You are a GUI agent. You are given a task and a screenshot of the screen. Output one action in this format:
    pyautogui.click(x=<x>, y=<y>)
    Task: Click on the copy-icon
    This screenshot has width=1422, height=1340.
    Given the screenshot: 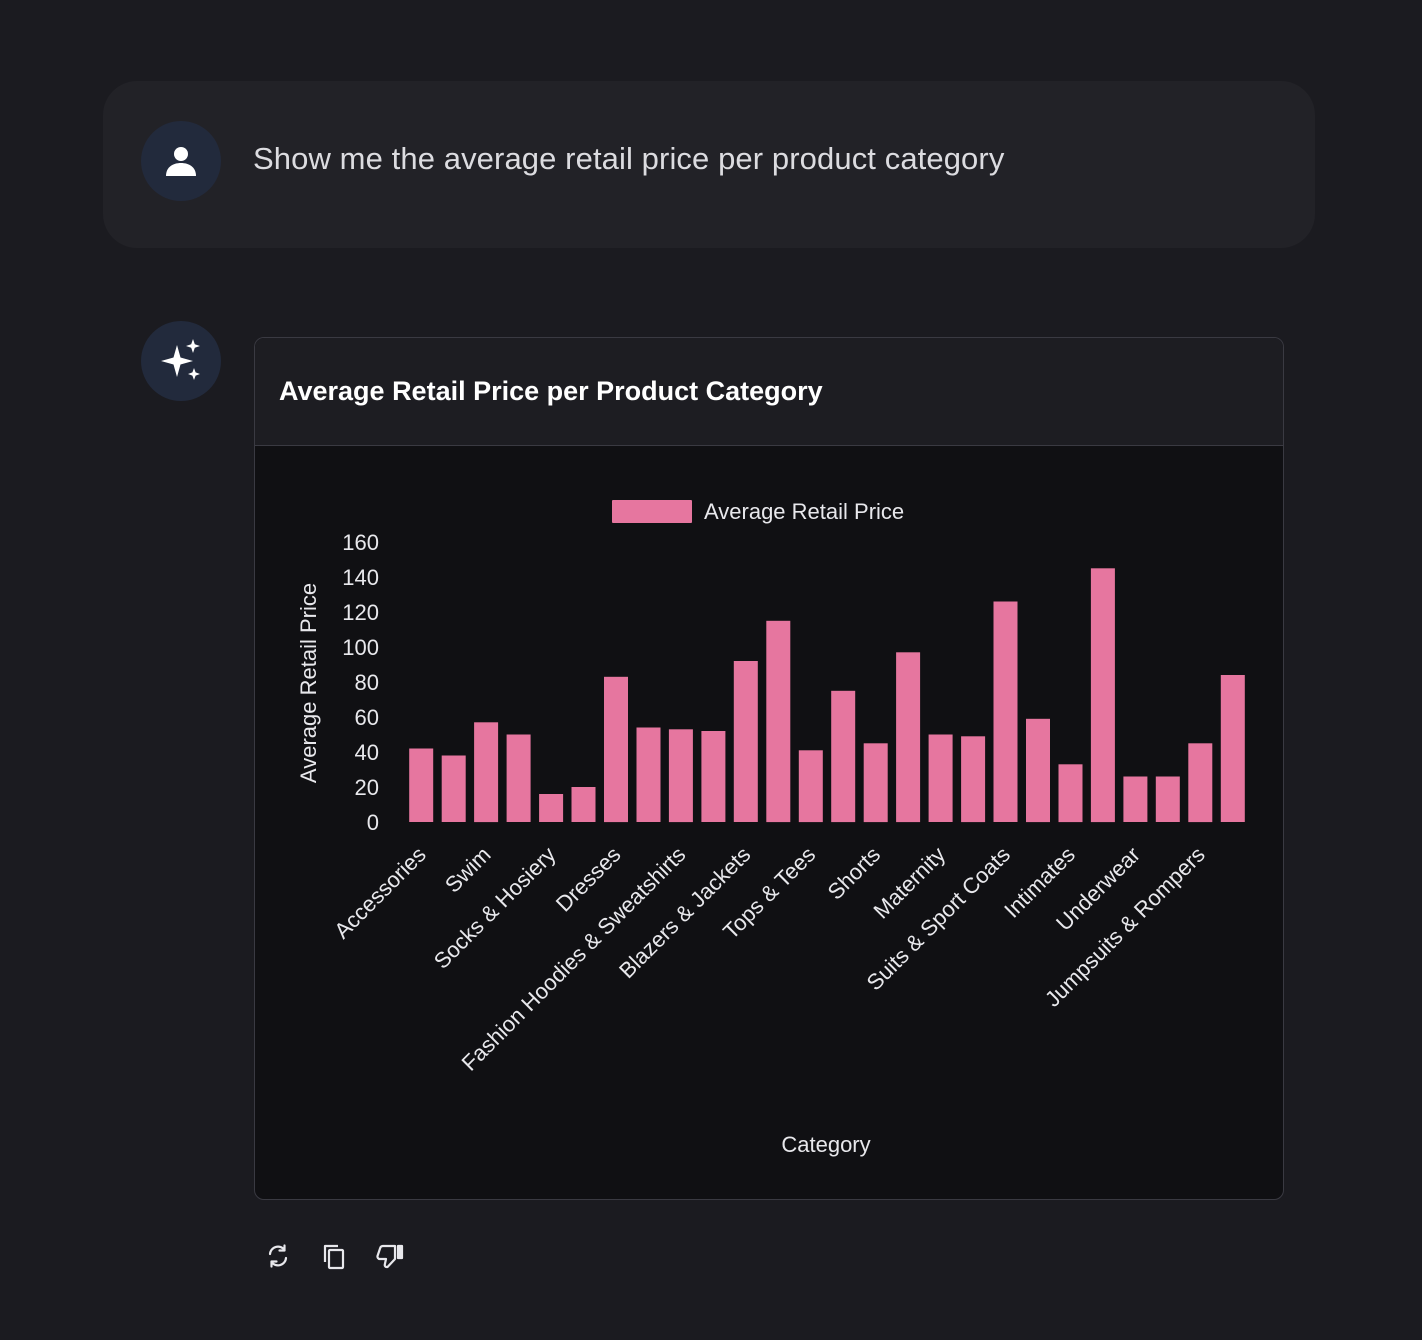 What is the action you would take?
    pyautogui.click(x=334, y=1257)
    